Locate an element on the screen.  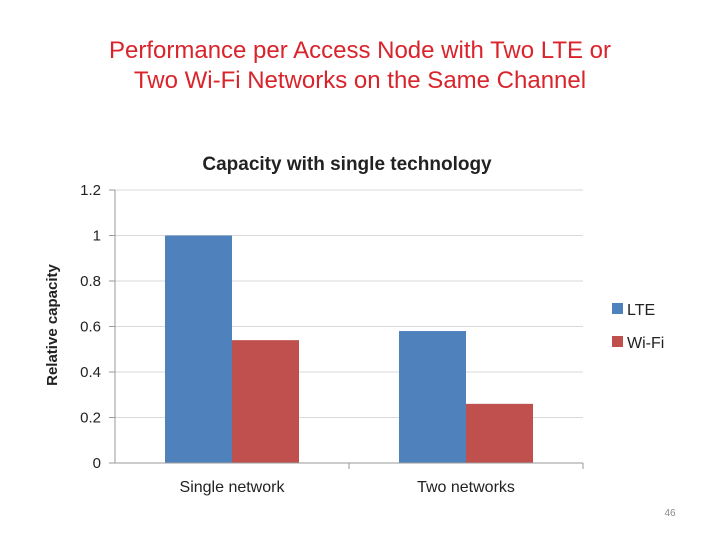
page-number: 46 is located at coordinates (670, 513).